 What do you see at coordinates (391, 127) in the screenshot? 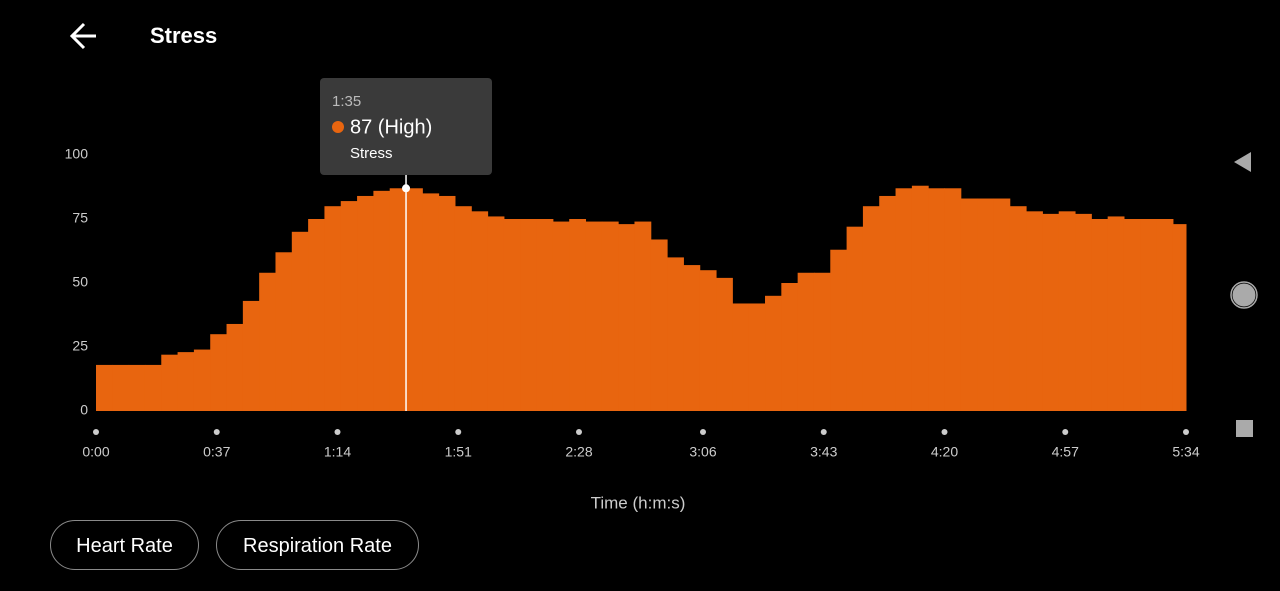
I see `tooltip-value: 87 (High)` at bounding box center [391, 127].